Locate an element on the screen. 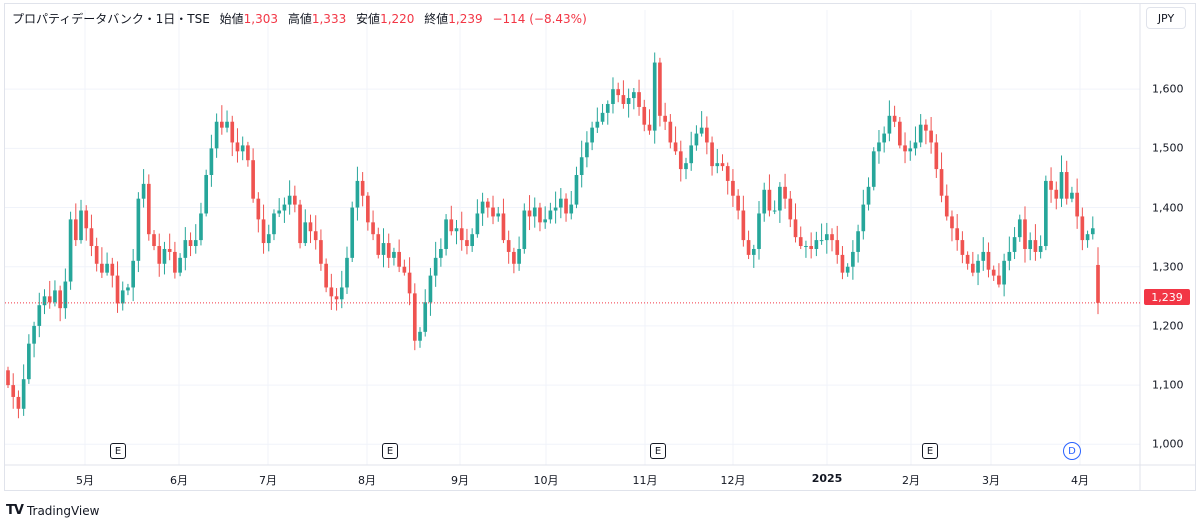 This screenshot has width=1200, height=523. tradingview-brand: TV TradingView is located at coordinates (52, 510).